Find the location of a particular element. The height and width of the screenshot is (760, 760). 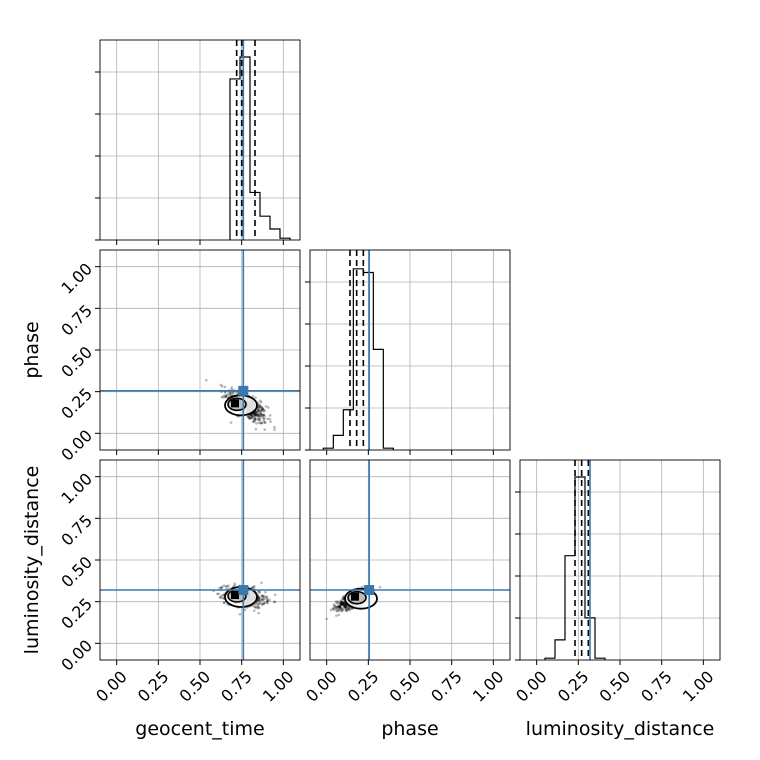

x-tick-label: 0.50 is located at coordinates (195, 686).